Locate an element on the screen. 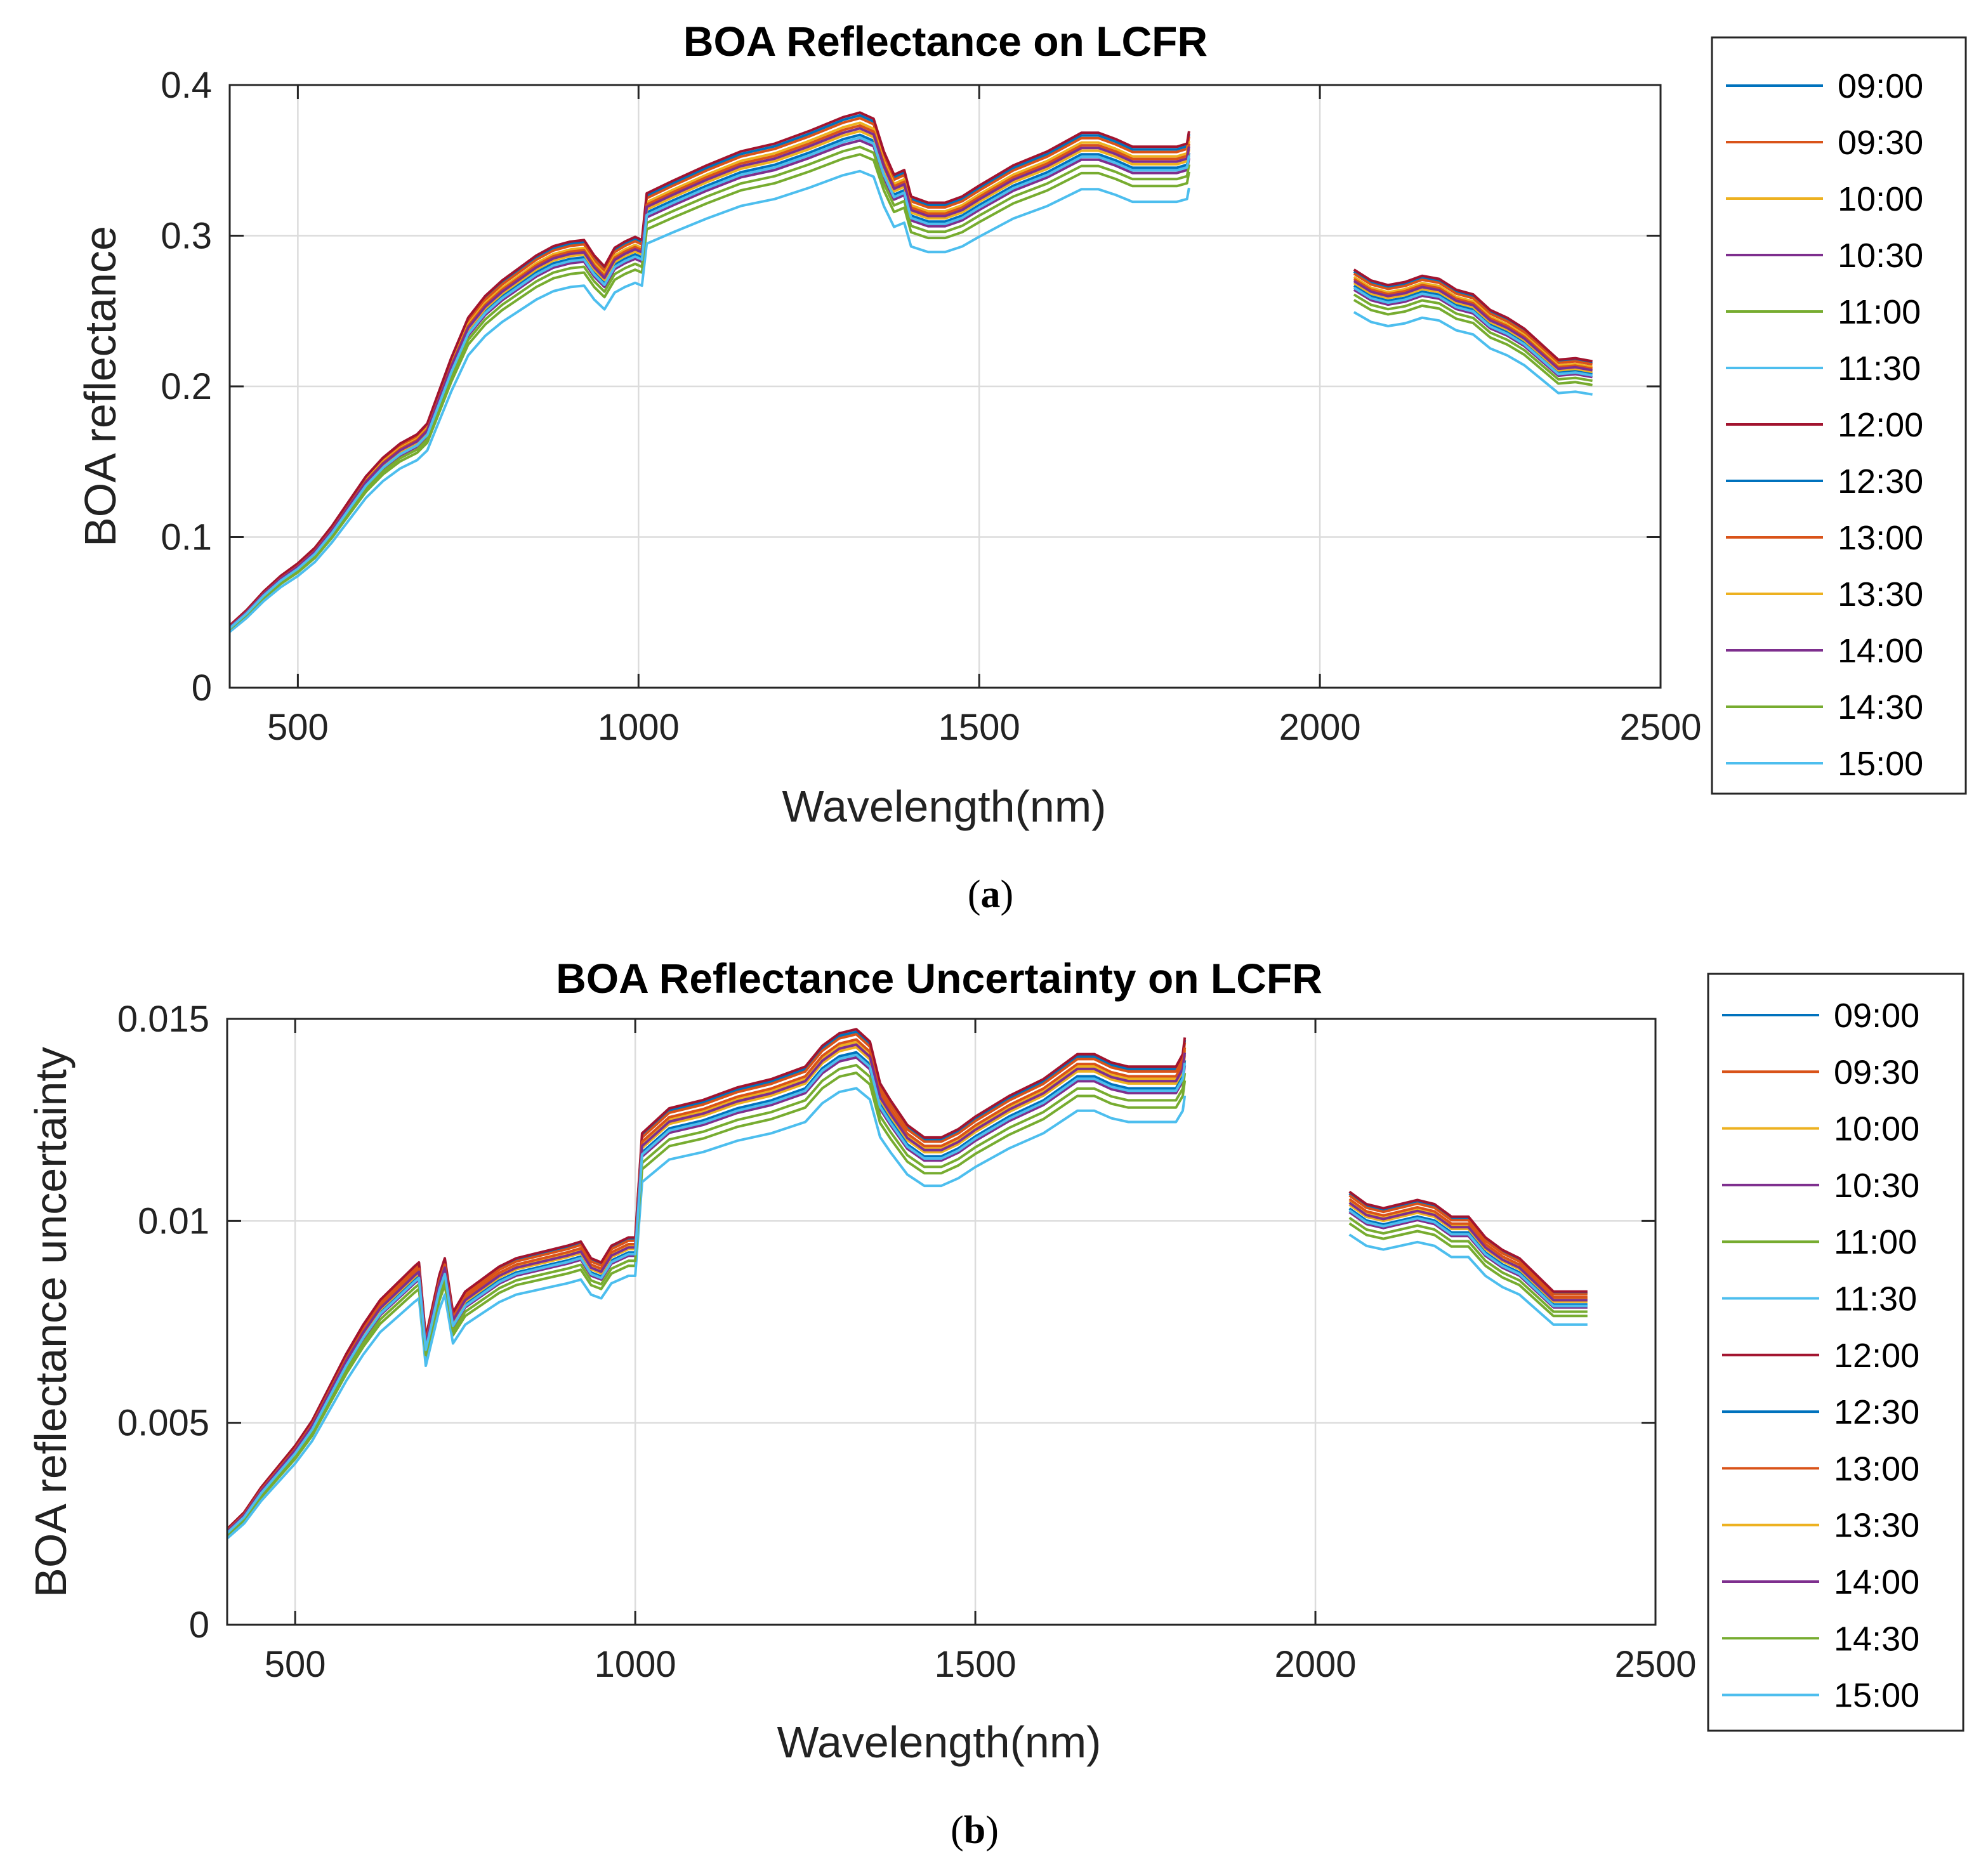 Image resolution: width=1981 pixels, height=1876 pixels. panel-b-title: BOA Reflectance Uncertainty on LCFR is located at coordinates (939, 978).